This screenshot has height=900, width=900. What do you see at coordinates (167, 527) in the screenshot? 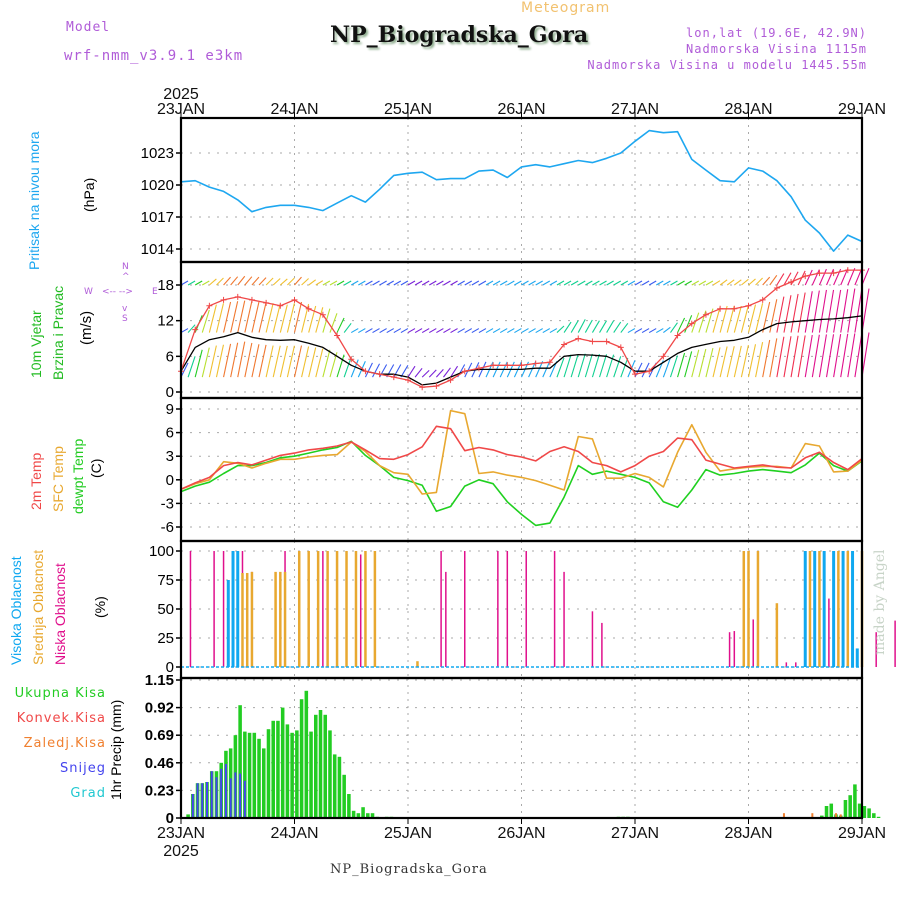
I see `y-tick-label: -6` at bounding box center [167, 527].